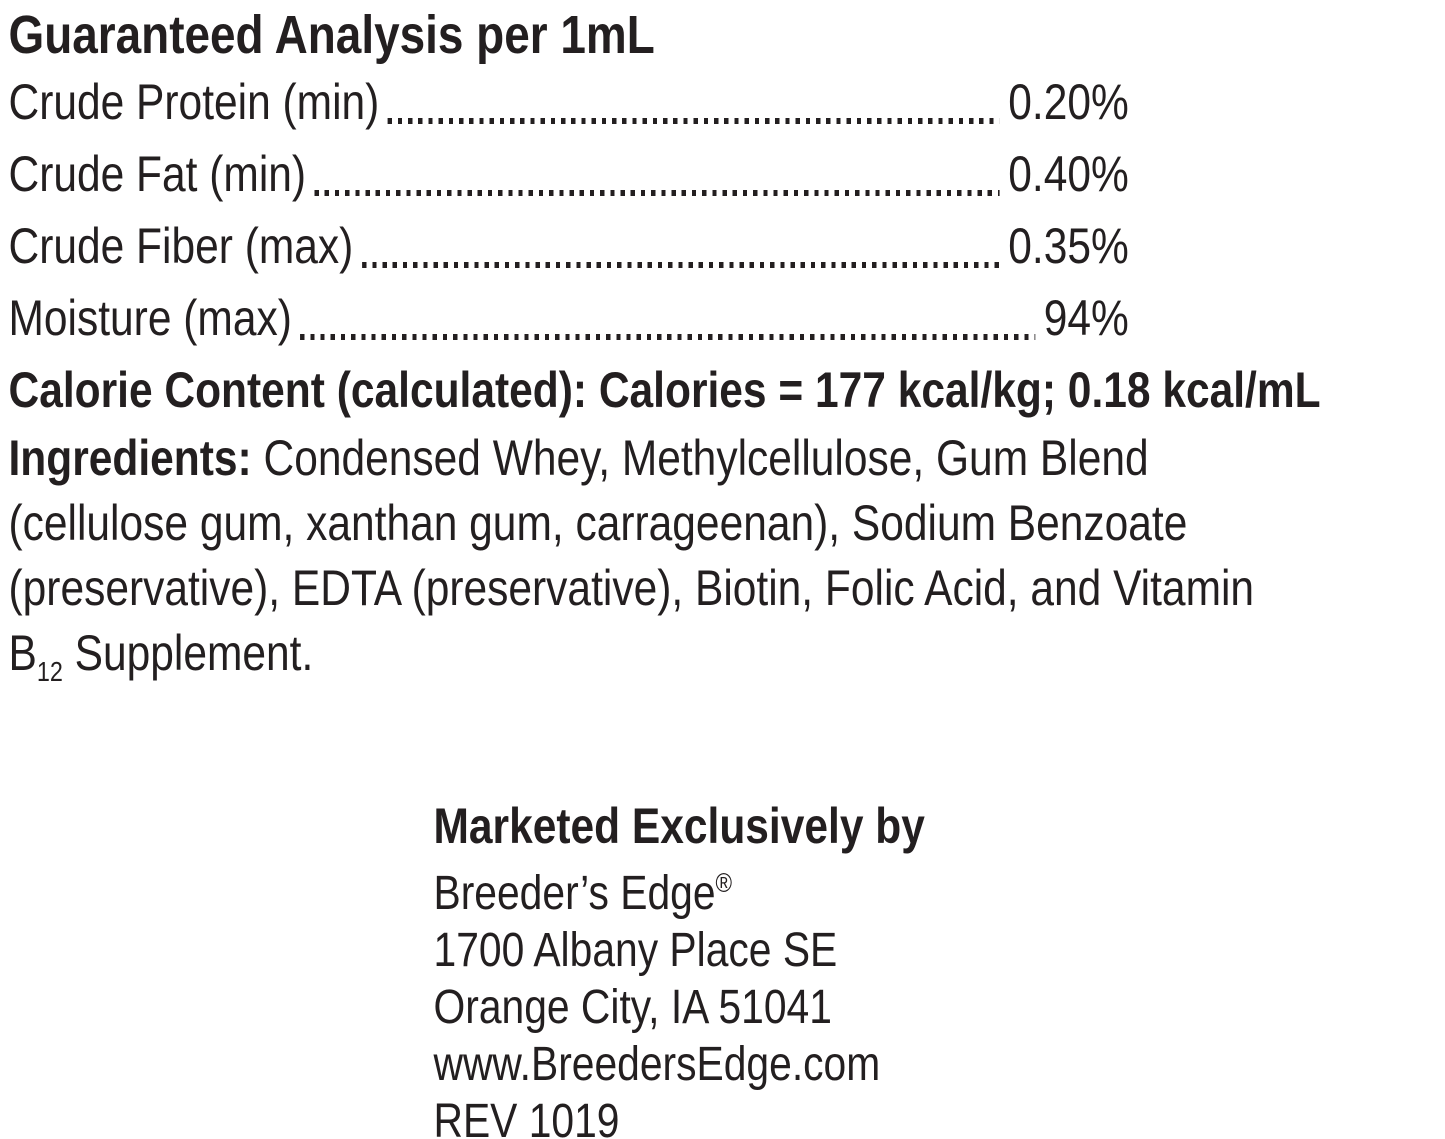  I want to click on analysis-row-crude-fat: Crude Fat (min) 0.40%, so click(569, 174).